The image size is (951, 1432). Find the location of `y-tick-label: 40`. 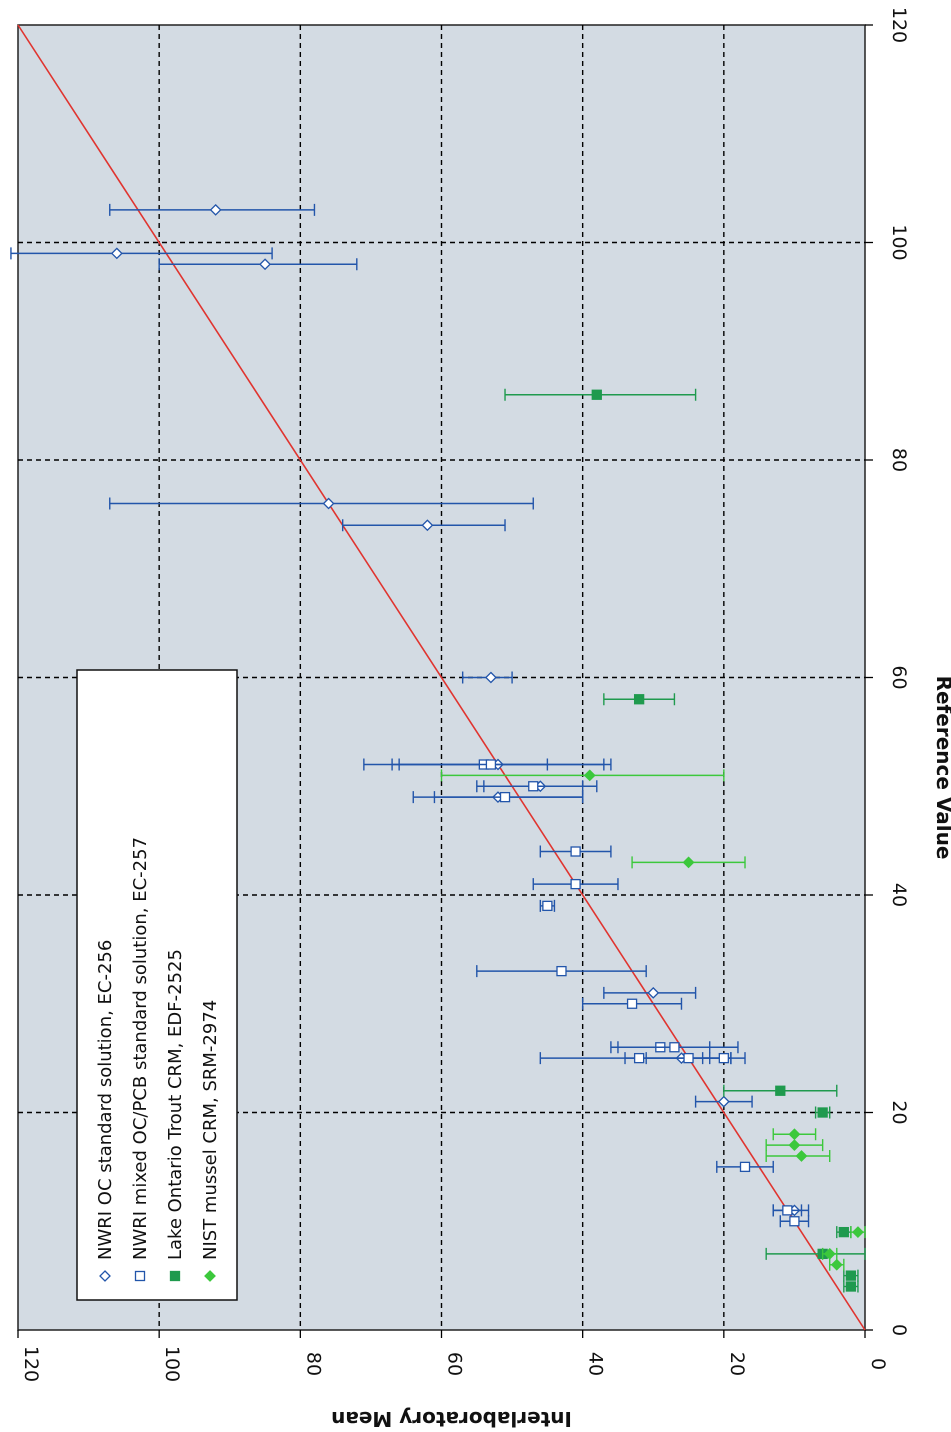

y-tick-label: 40 is located at coordinates (596, 1364).